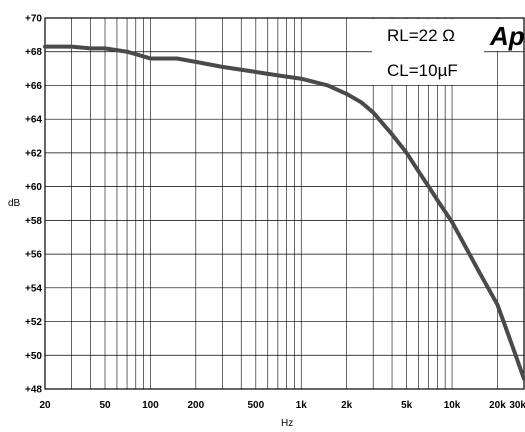 The width and height of the screenshot is (525, 432). Describe the element at coordinates (452, 405) in the screenshot. I see `x-tick-label: 10k` at that location.